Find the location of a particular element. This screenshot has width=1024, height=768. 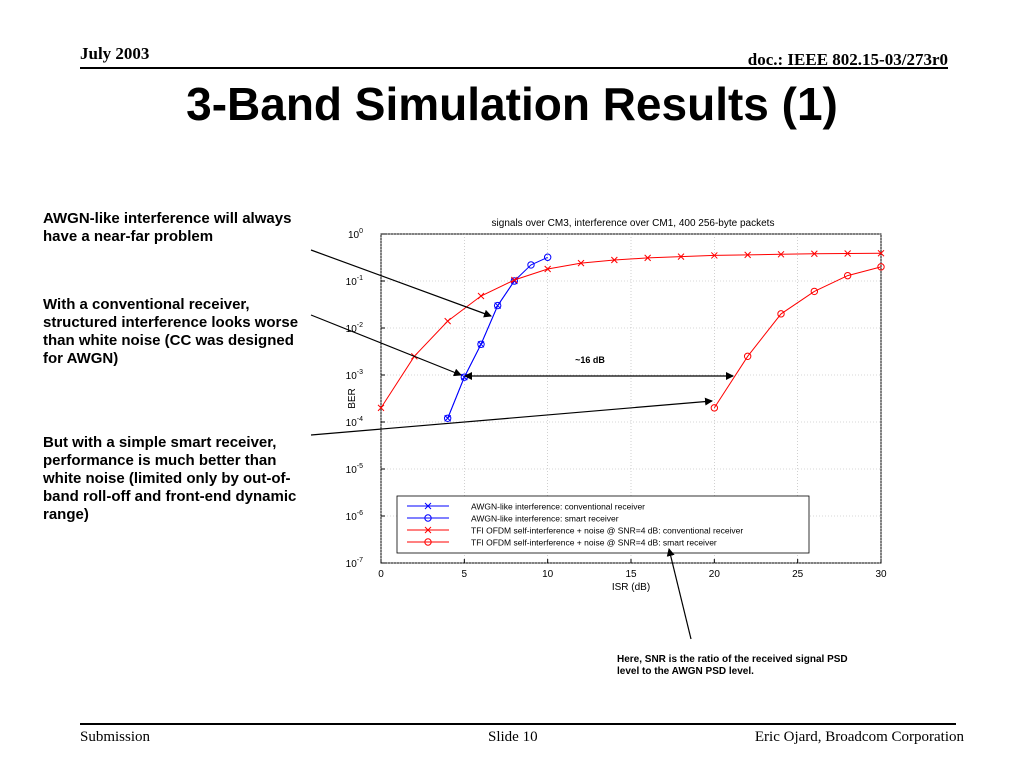

y-tick-label: 10⁻⁵ is located at coordinates (354, 469).